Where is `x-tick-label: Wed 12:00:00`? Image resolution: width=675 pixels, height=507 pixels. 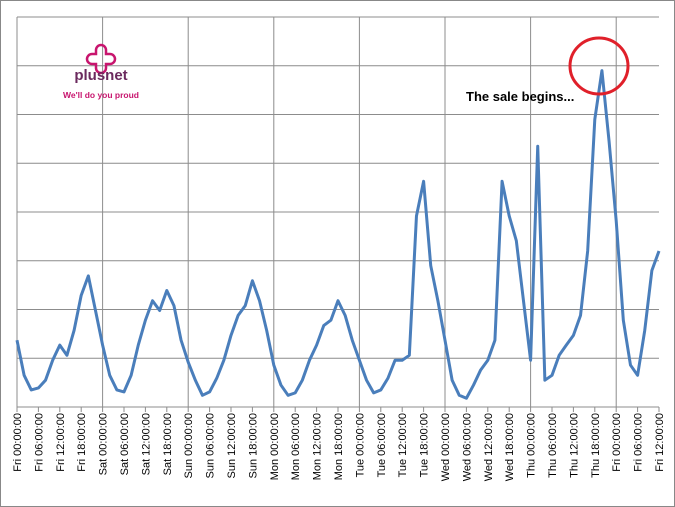 x-tick-label: Wed 12:00:00 is located at coordinates (489, 447).